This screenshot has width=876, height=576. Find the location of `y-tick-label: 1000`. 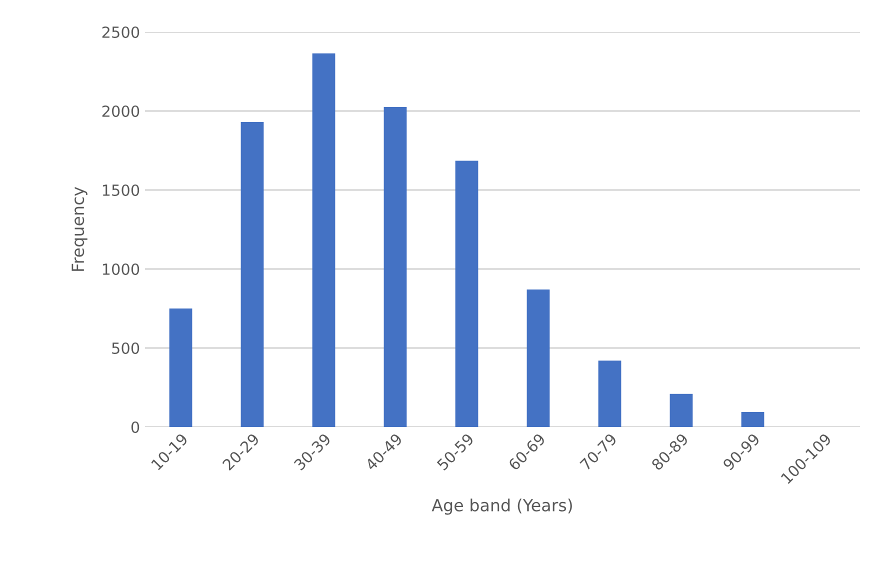

y-tick-label: 1000 is located at coordinates (121, 269).